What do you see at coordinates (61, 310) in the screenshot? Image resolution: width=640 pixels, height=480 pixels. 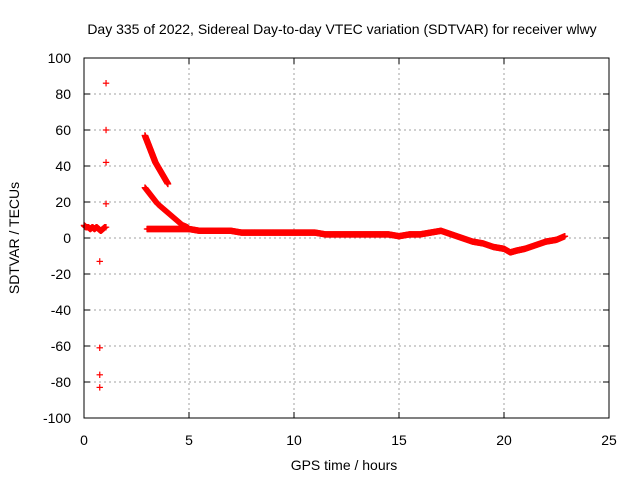 I see `y-tick-label: -40` at bounding box center [61, 310].